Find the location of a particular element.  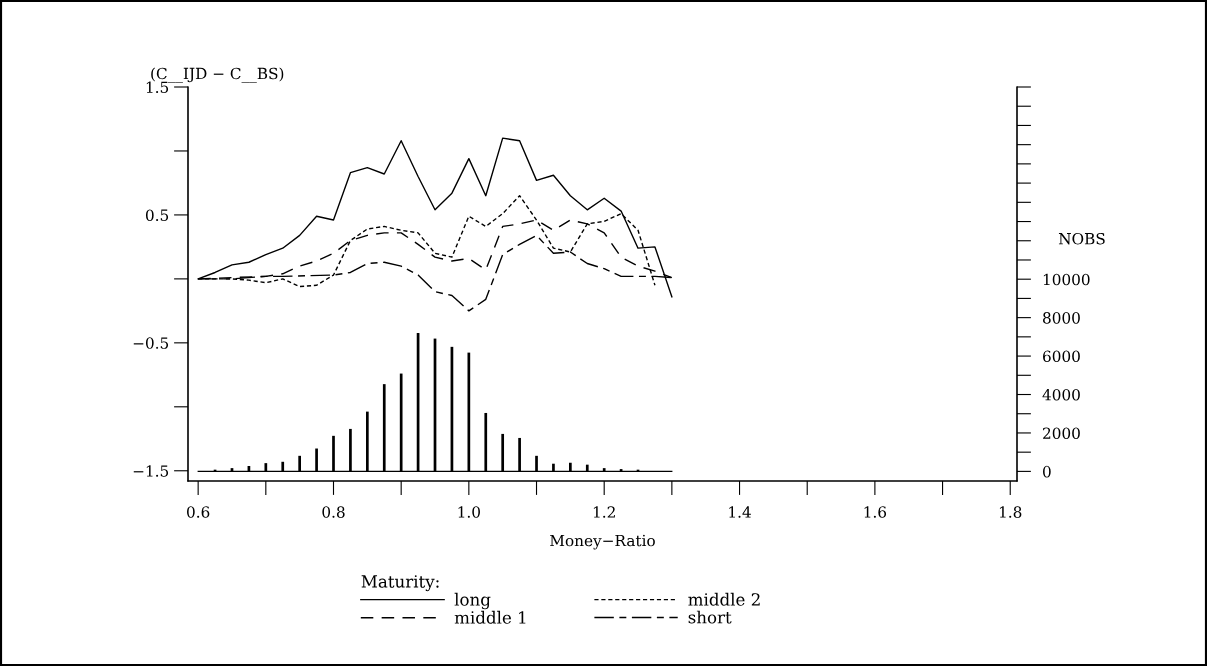

x-tick-label: 1.6 is located at coordinates (875, 512).